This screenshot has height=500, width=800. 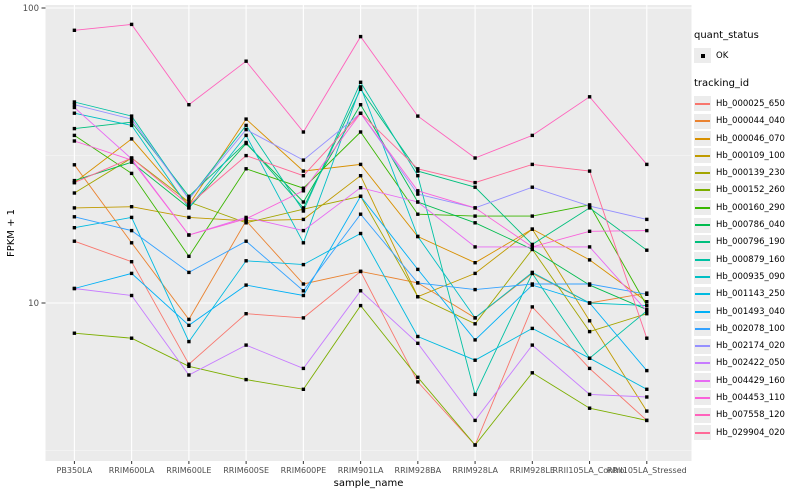 I want to click on legend-entry-ok: OK, so click(x=746, y=55).